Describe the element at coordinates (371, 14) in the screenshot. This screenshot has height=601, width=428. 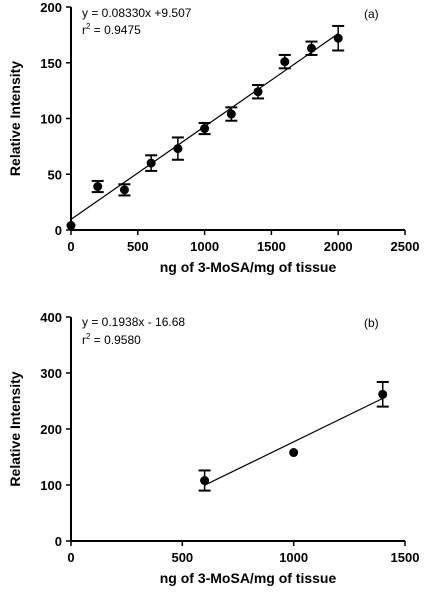
I see `panel-label: (a)` at that location.